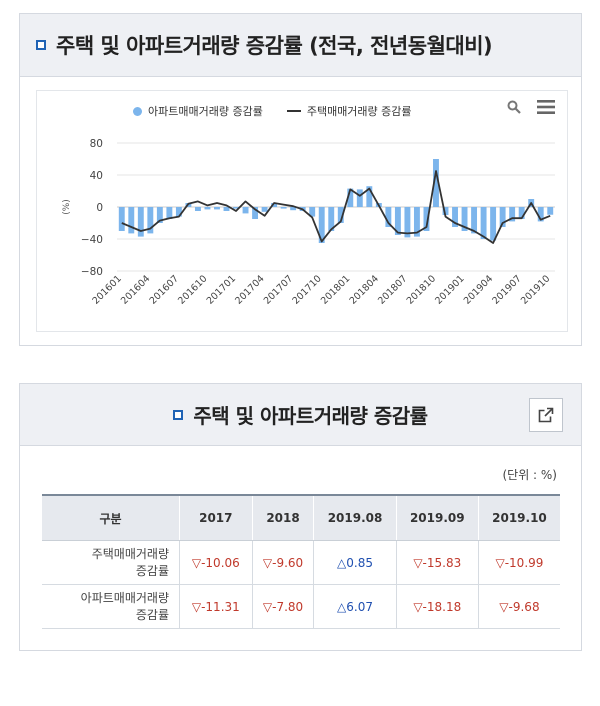 Image resolution: width=600 pixels, height=706 pixels. What do you see at coordinates (442, 606) in the screenshot?
I see `cell-value: -18.18` at bounding box center [442, 606].